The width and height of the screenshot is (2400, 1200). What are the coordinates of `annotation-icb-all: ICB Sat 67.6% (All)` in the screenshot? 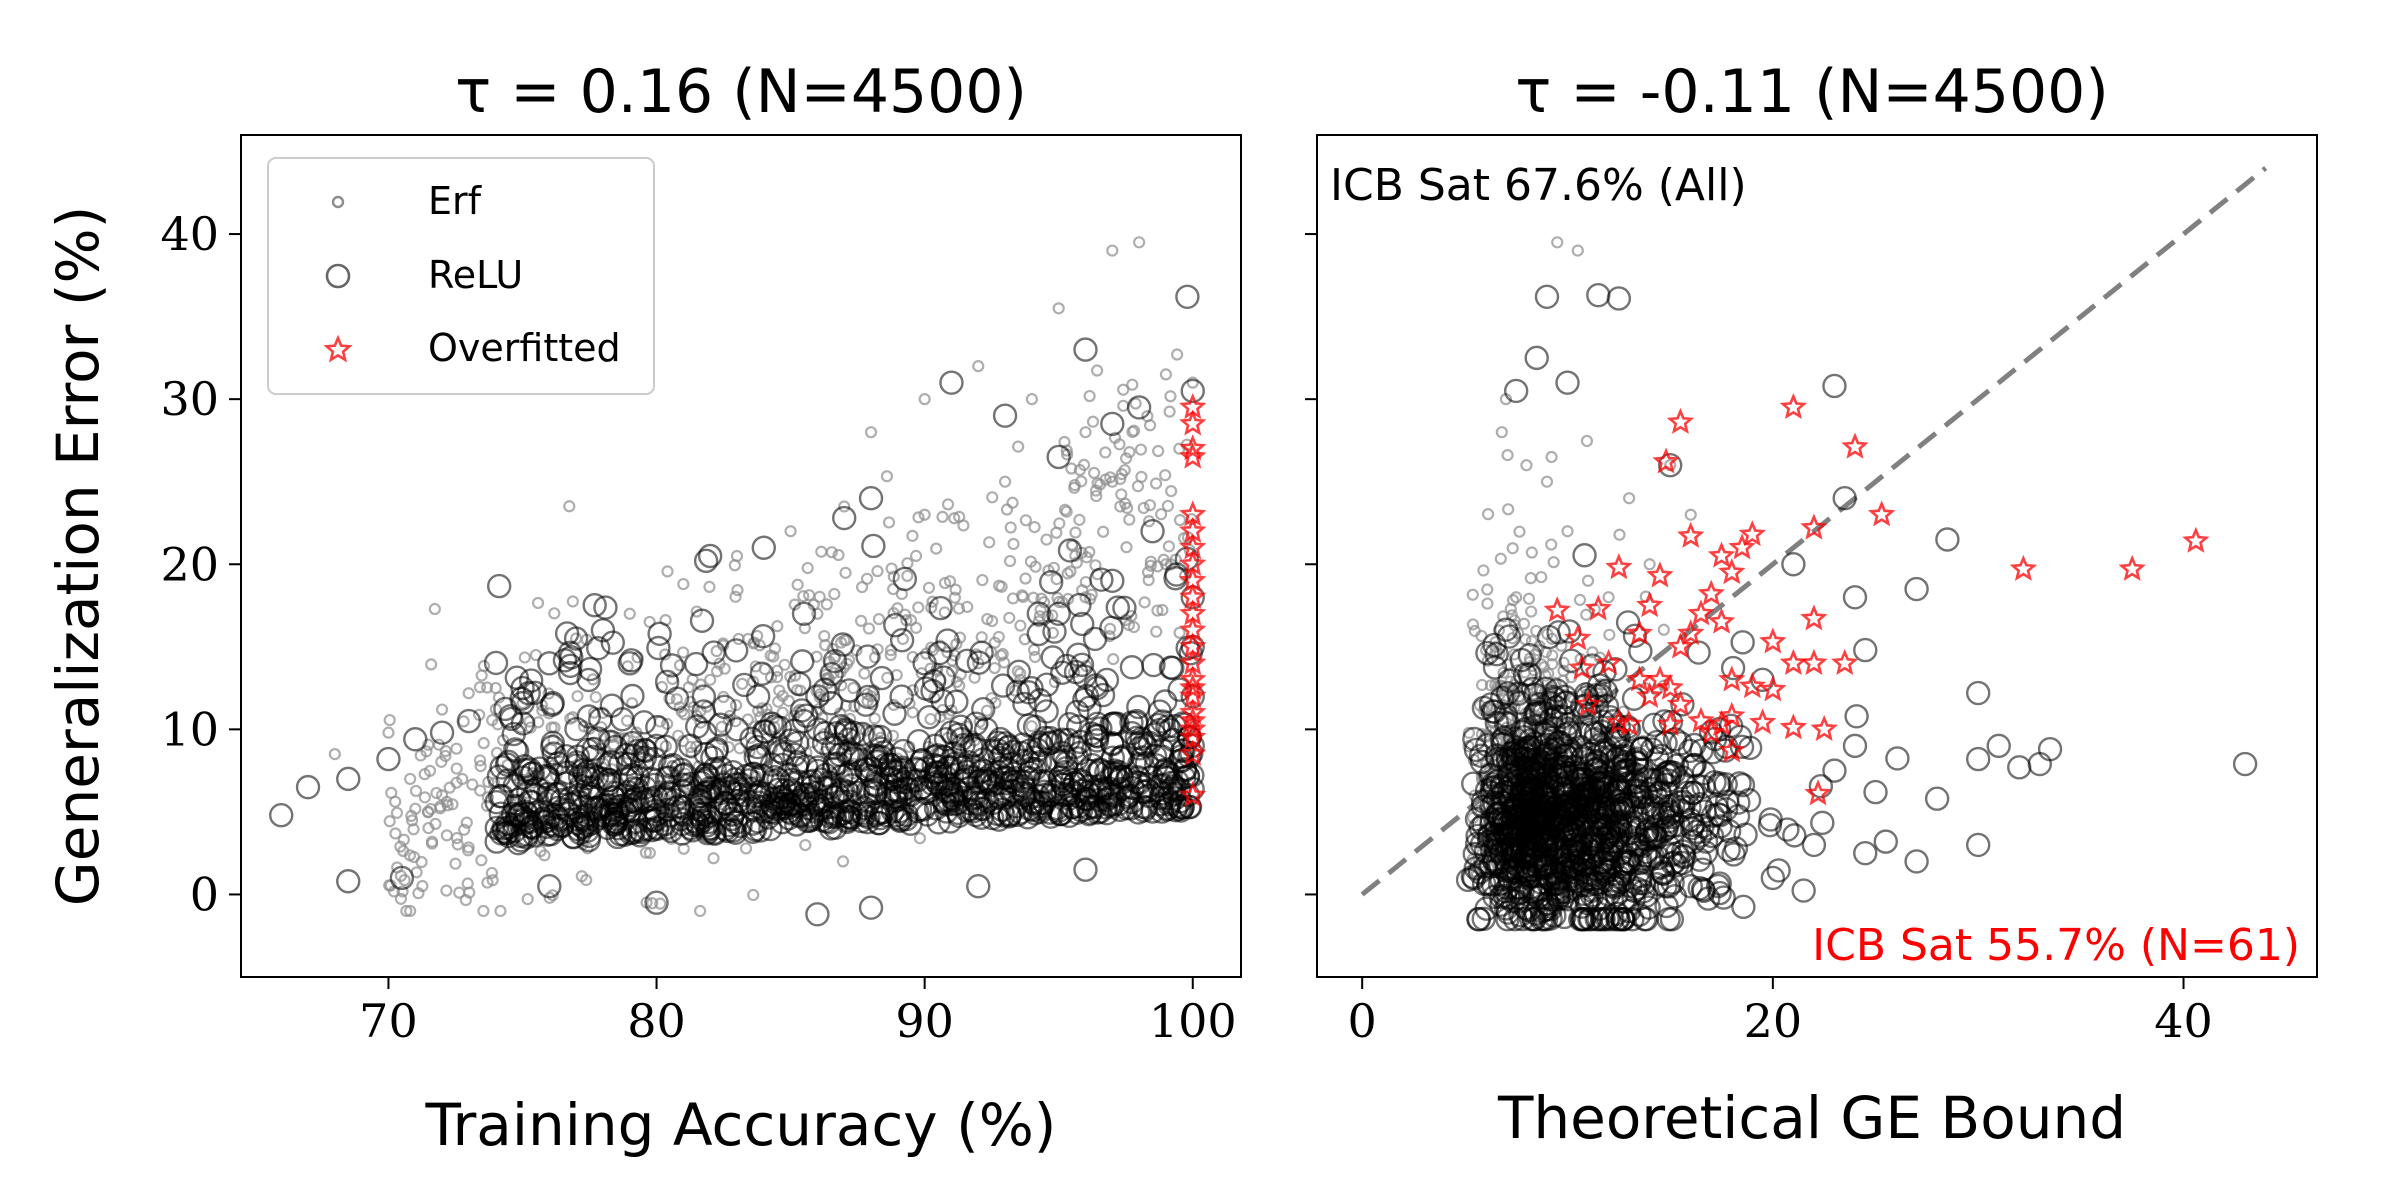 It's located at (1538, 185).